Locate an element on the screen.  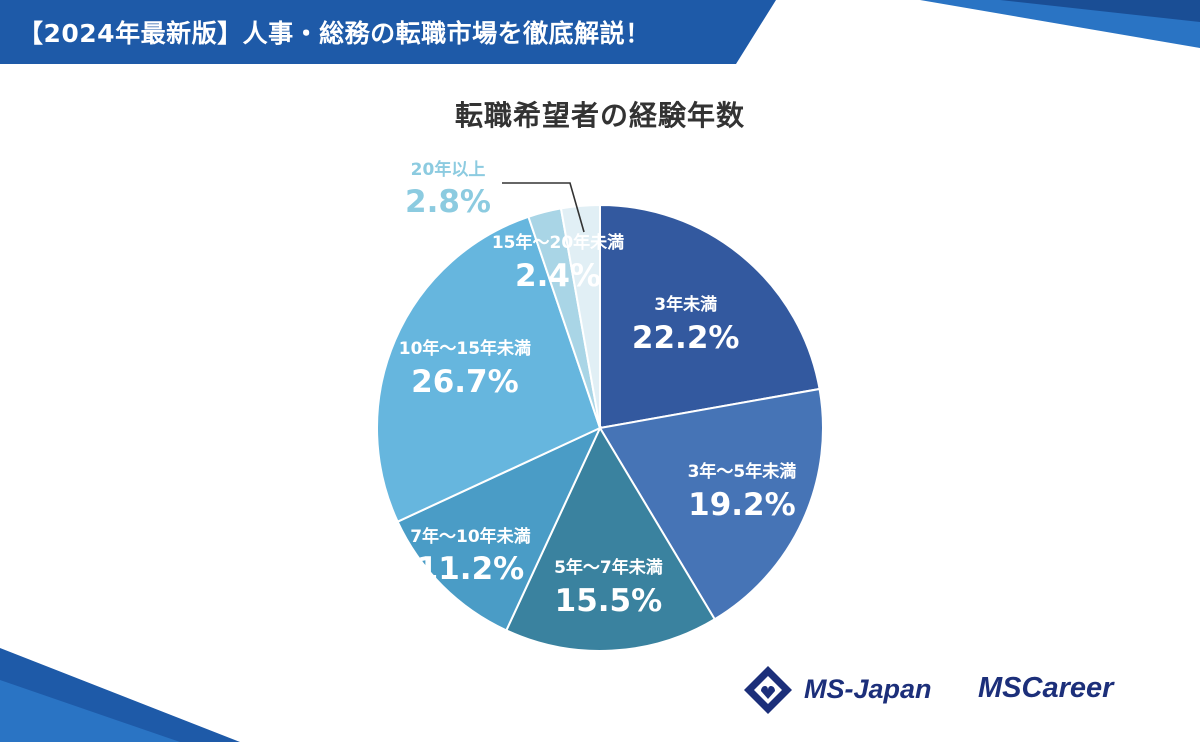
header-banner: 【2024年最新版】人事・総務の転職市場を徹底解説！ is located at coordinates (600, 35).